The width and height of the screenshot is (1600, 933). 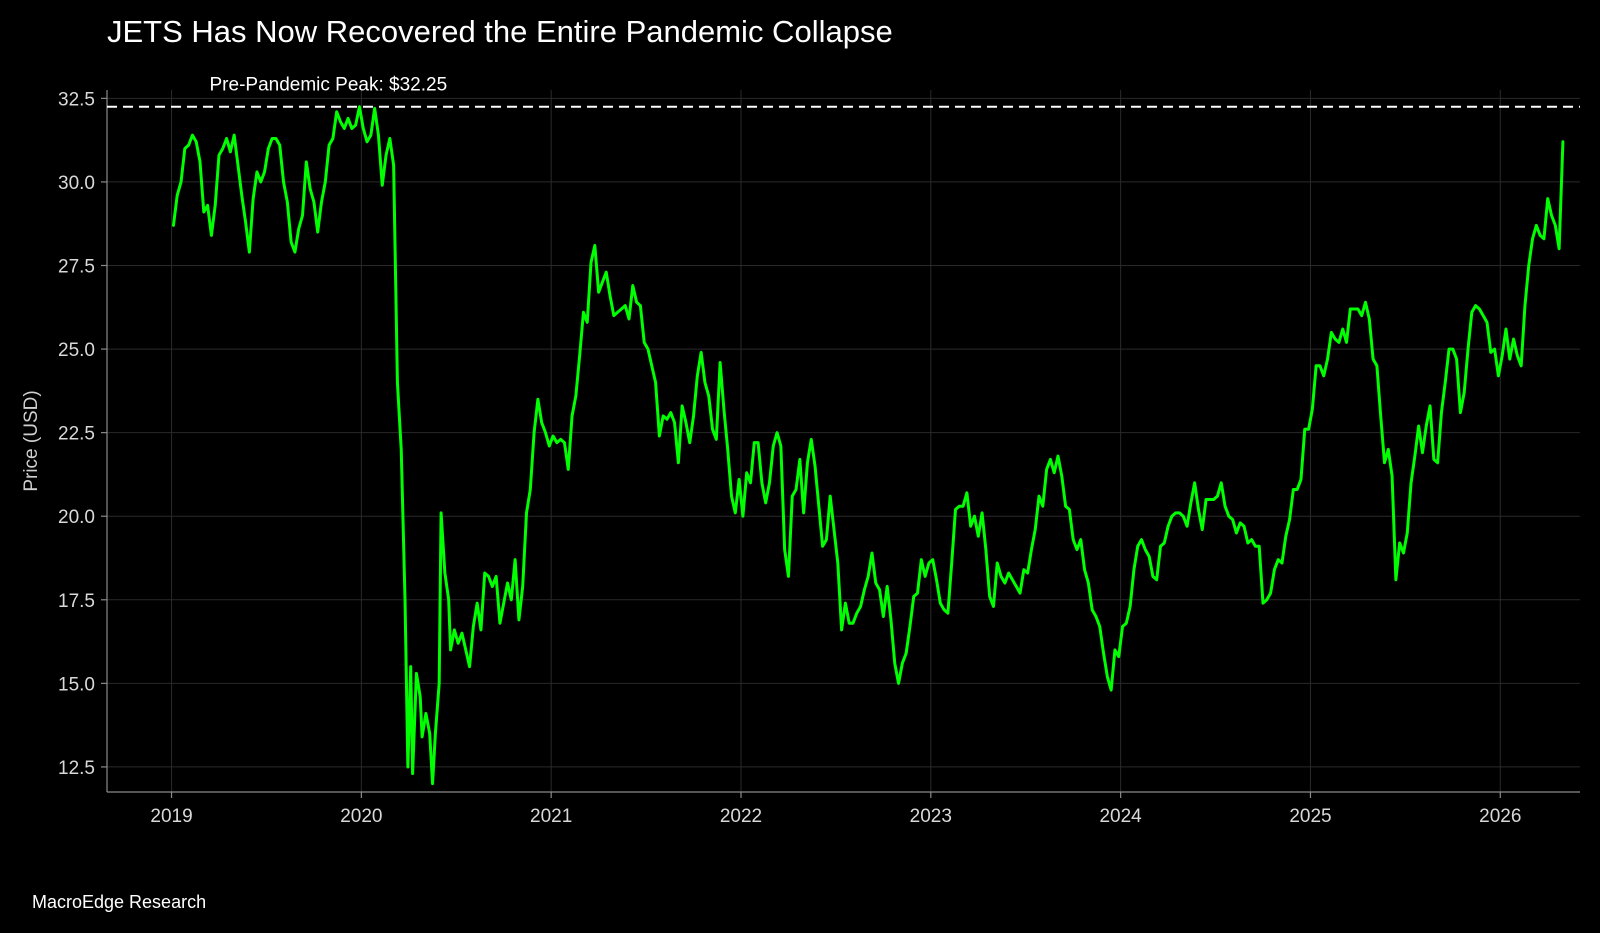 What do you see at coordinates (1120, 816) in the screenshot?
I see `x-tick-label: 2024` at bounding box center [1120, 816].